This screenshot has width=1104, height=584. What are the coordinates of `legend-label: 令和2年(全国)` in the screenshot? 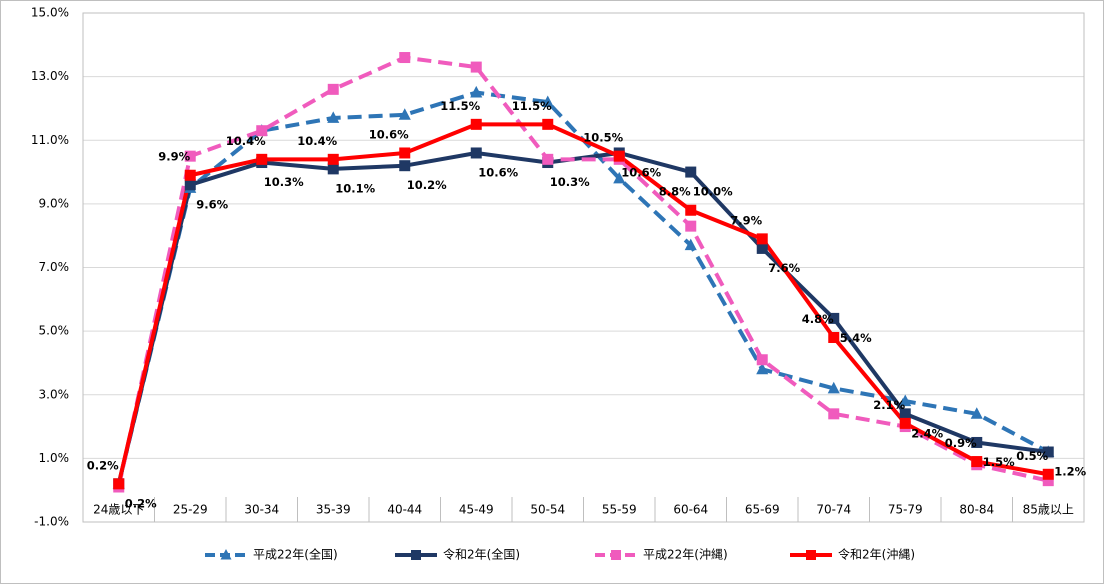 It's located at (481, 554).